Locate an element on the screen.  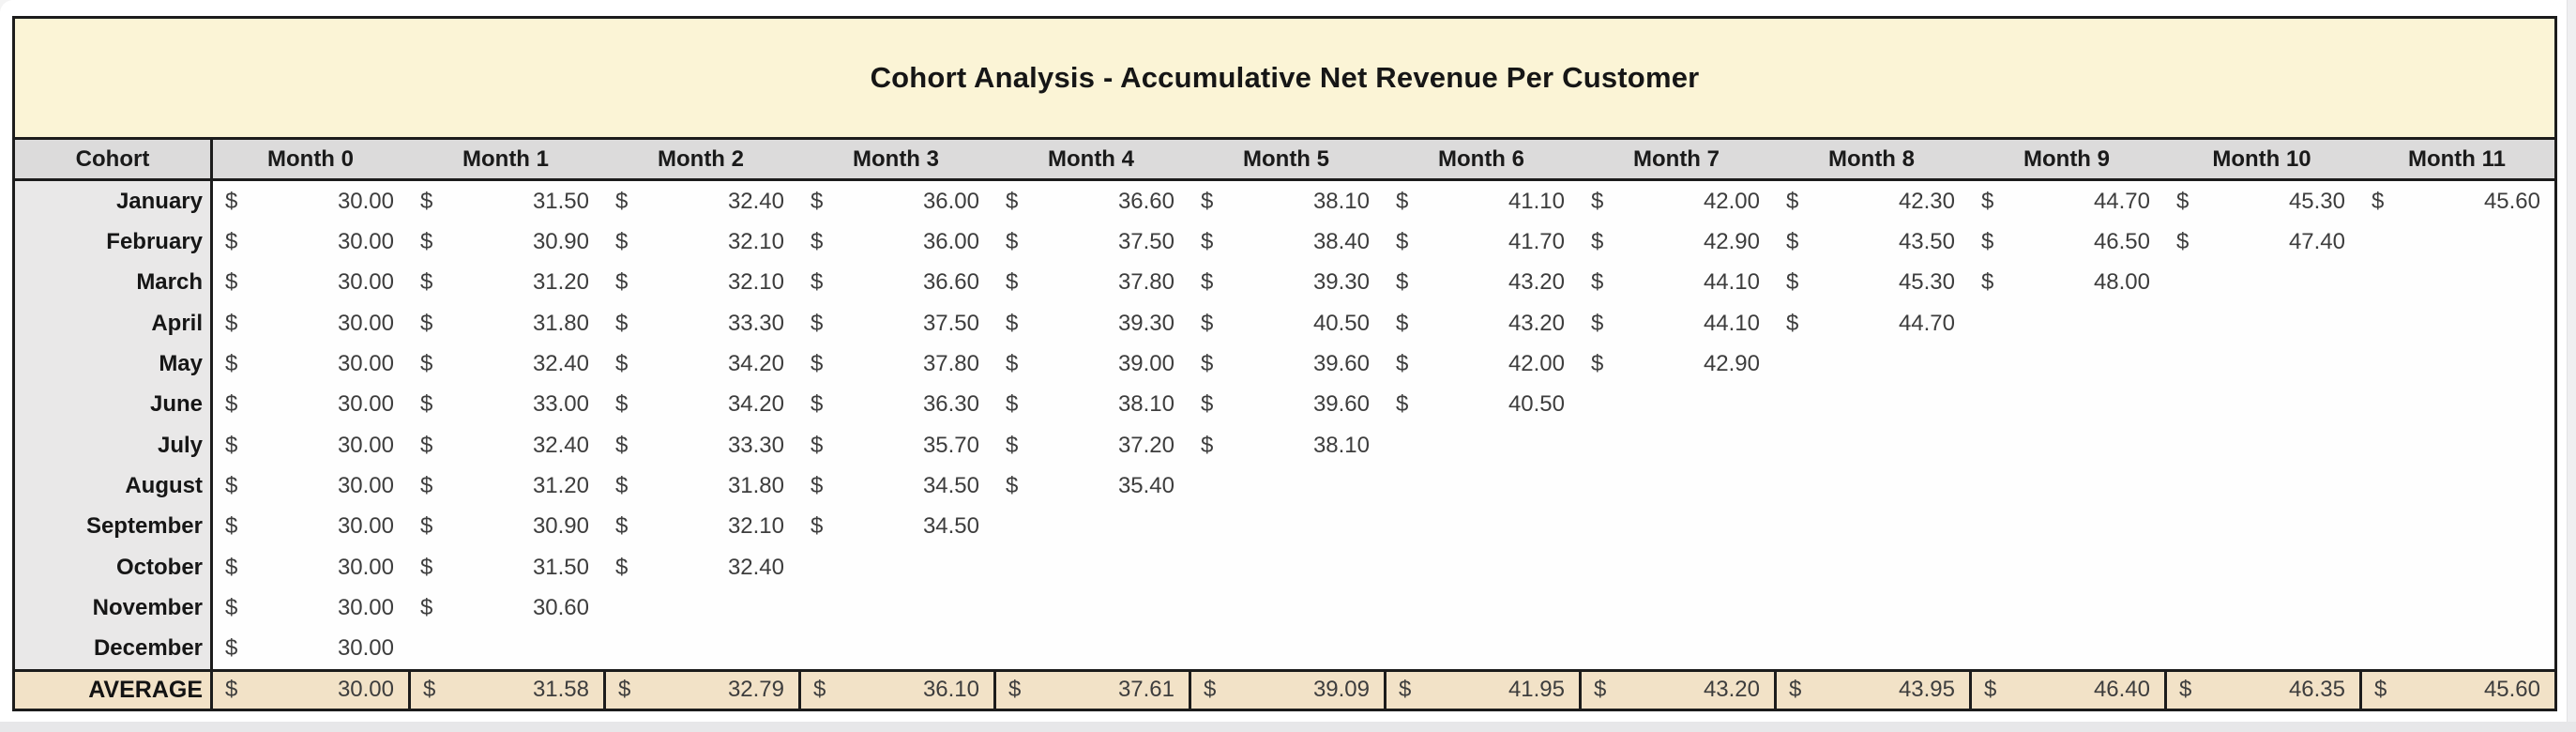
cohort-row-label: November is located at coordinates (114, 608).